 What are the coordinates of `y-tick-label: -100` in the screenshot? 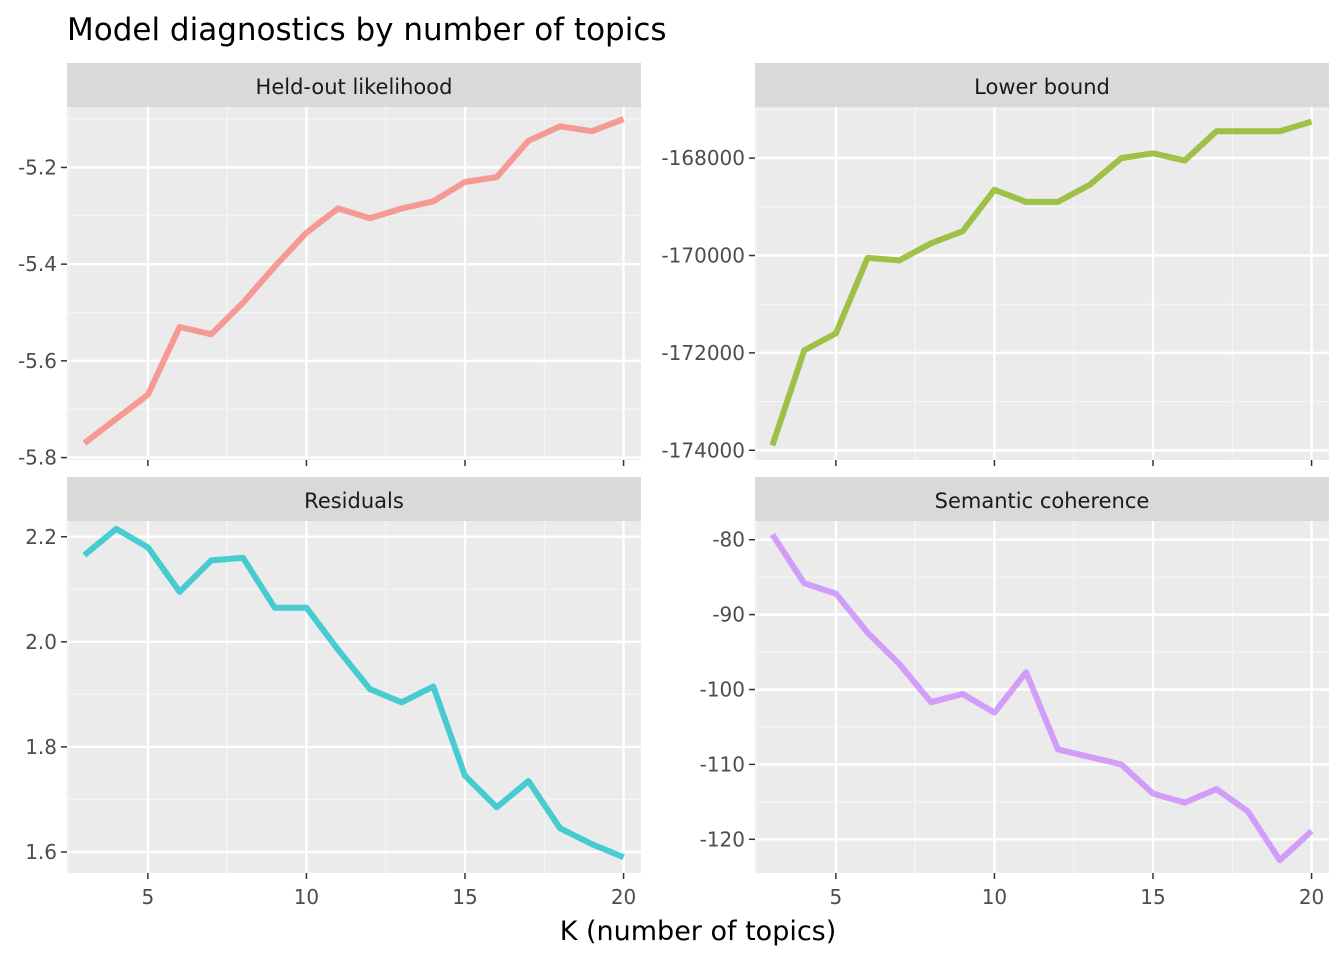 It's located at (722, 690).